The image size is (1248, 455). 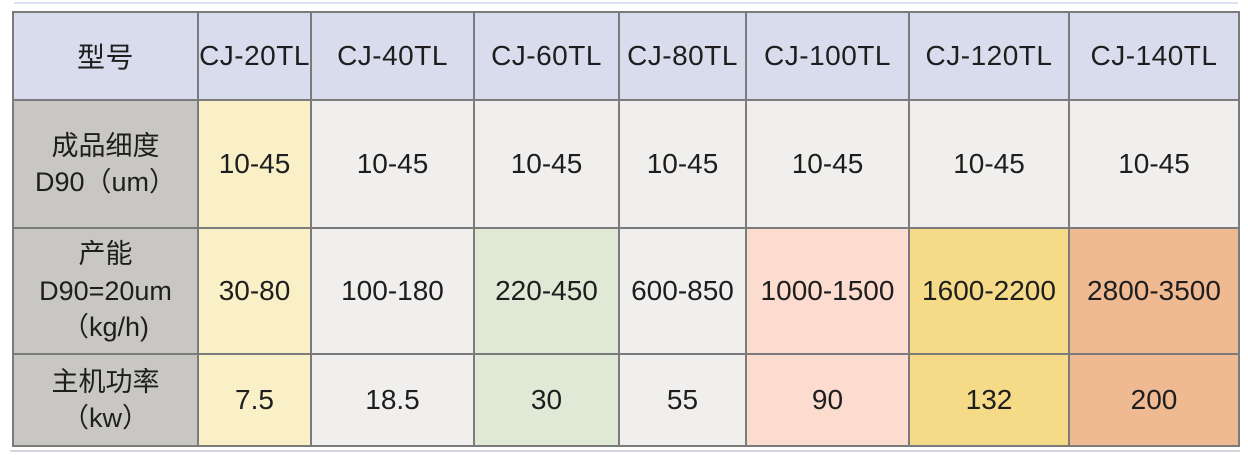 What do you see at coordinates (625, 451) in the screenshot?
I see `bottom-edge-divider` at bounding box center [625, 451].